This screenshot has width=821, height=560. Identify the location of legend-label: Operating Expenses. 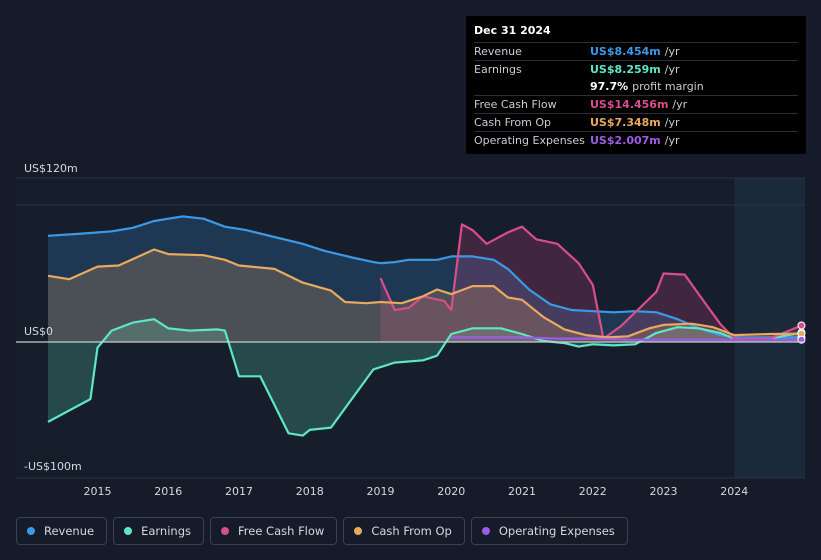
(556, 531).